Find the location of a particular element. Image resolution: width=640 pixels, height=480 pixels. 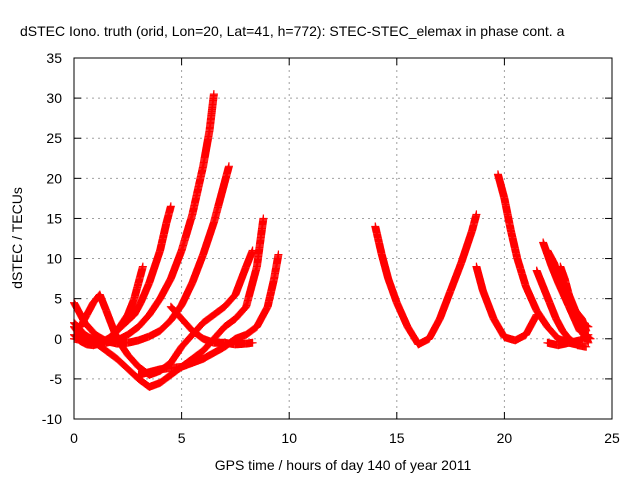

y-tick-label: 5 is located at coordinates (58, 299).